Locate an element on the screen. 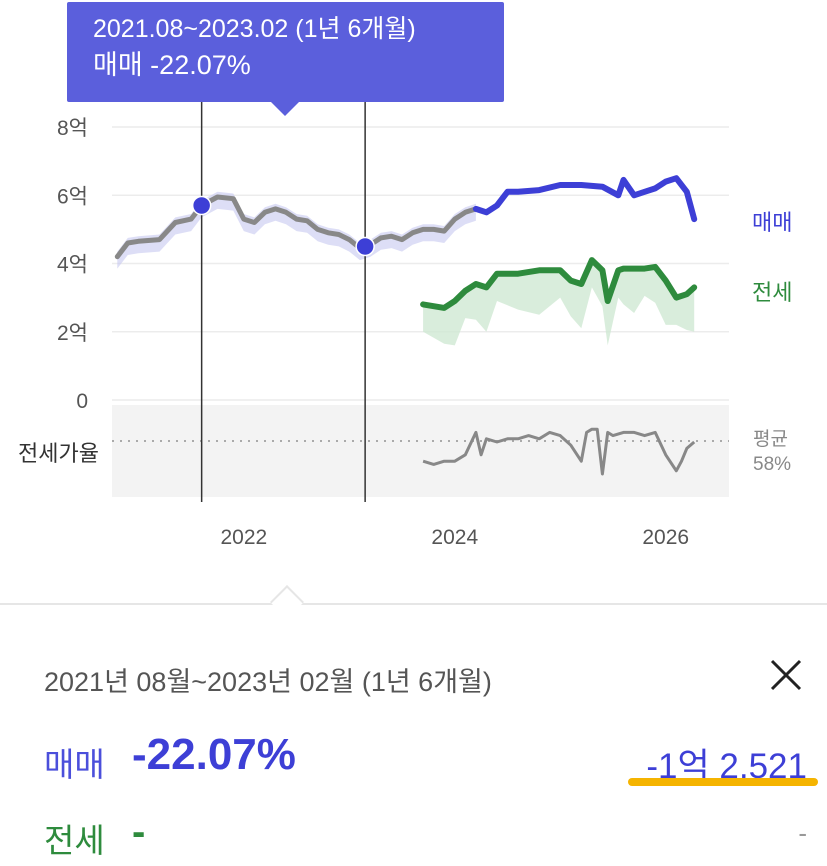  selection-start-point is located at coordinates (201, 205).